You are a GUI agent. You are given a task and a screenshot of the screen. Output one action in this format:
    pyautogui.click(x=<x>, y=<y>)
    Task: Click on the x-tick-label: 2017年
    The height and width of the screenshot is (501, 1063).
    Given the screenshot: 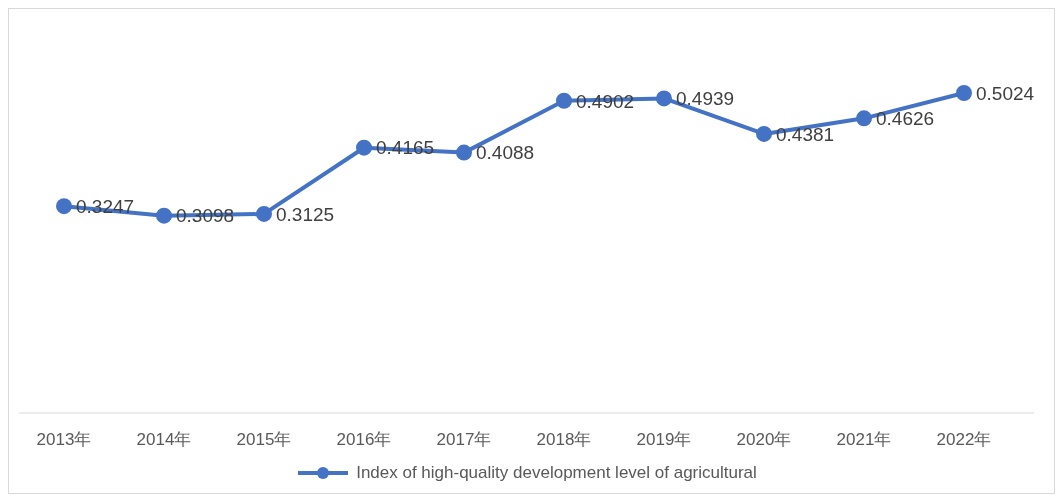 What is the action you would take?
    pyautogui.click(x=464, y=440)
    